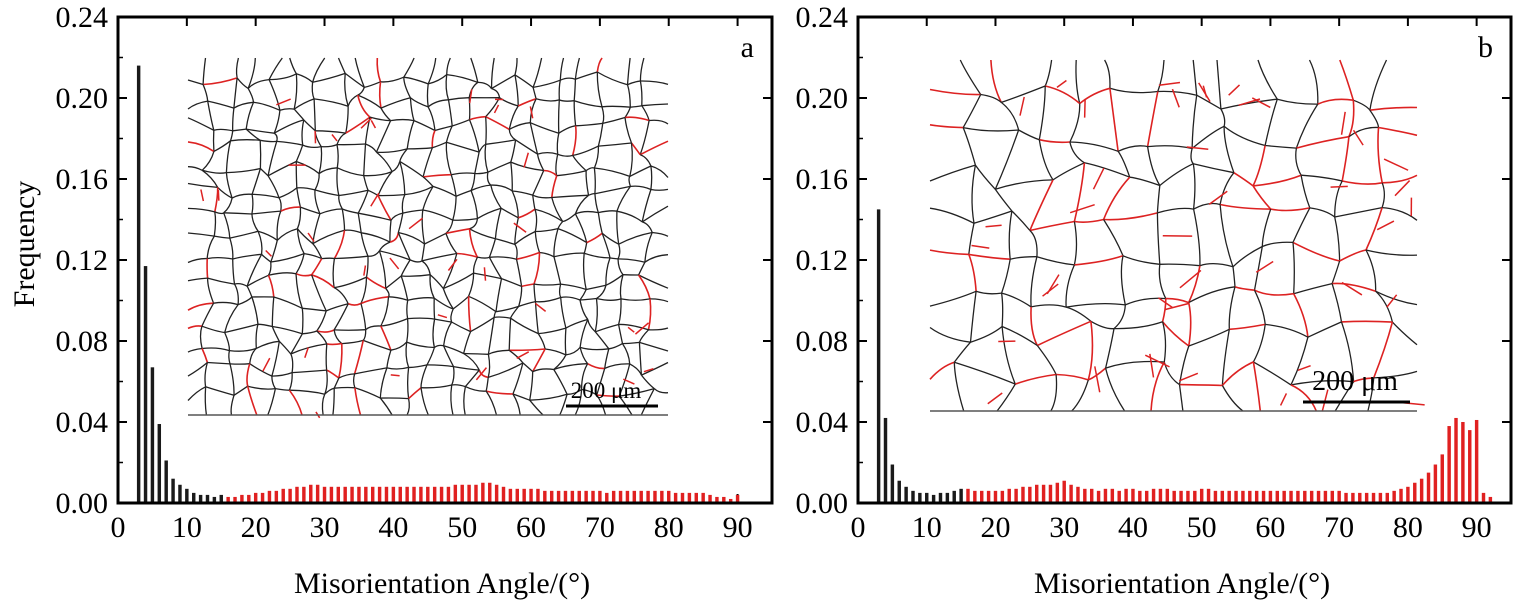 This screenshot has height=614, width=1521. I want to click on x-axis-label: Misorientation Angle/(°), so click(442, 583).